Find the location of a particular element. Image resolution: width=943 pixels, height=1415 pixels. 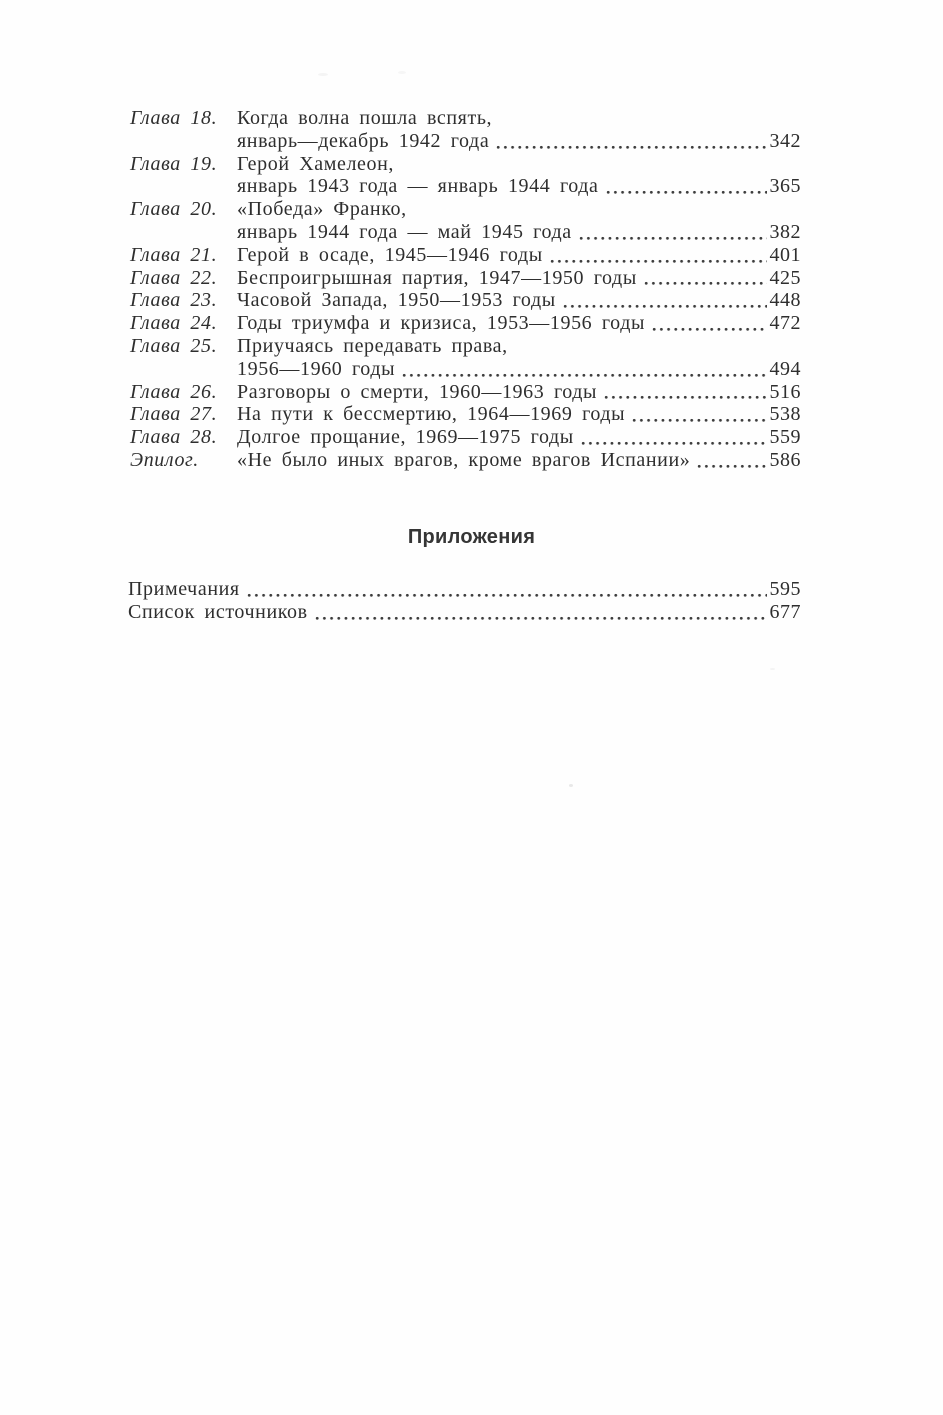

toc-title-line: Герой Хамелеон, is located at coordinates (519, 164).